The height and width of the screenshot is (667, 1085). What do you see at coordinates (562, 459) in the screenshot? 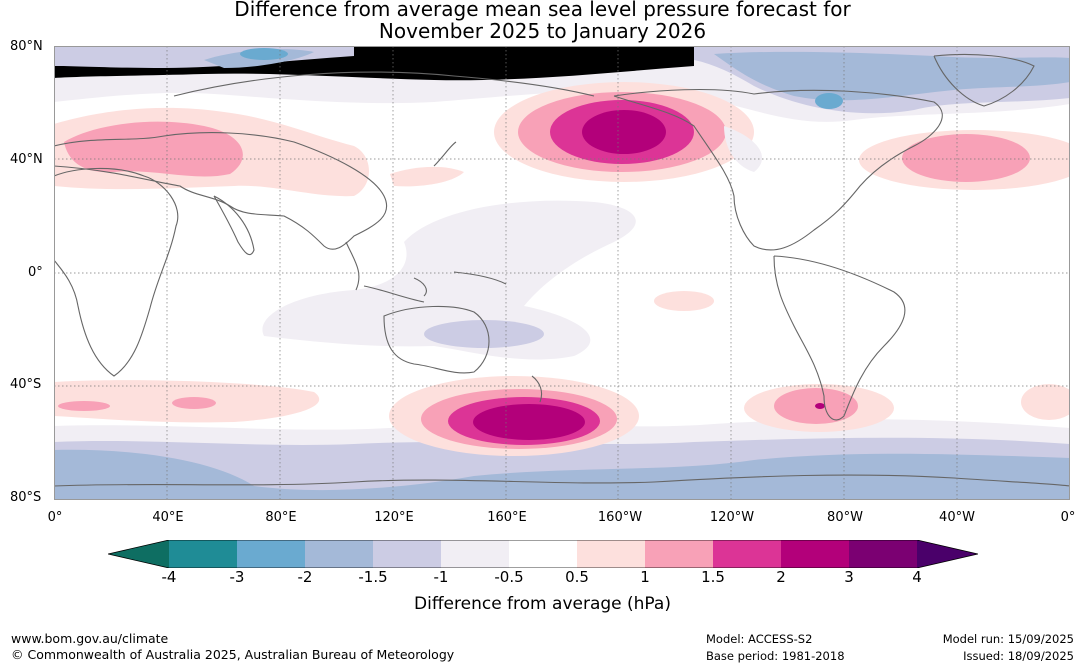
I see `southern-ocean-negative-anomaly` at bounding box center [562, 459].